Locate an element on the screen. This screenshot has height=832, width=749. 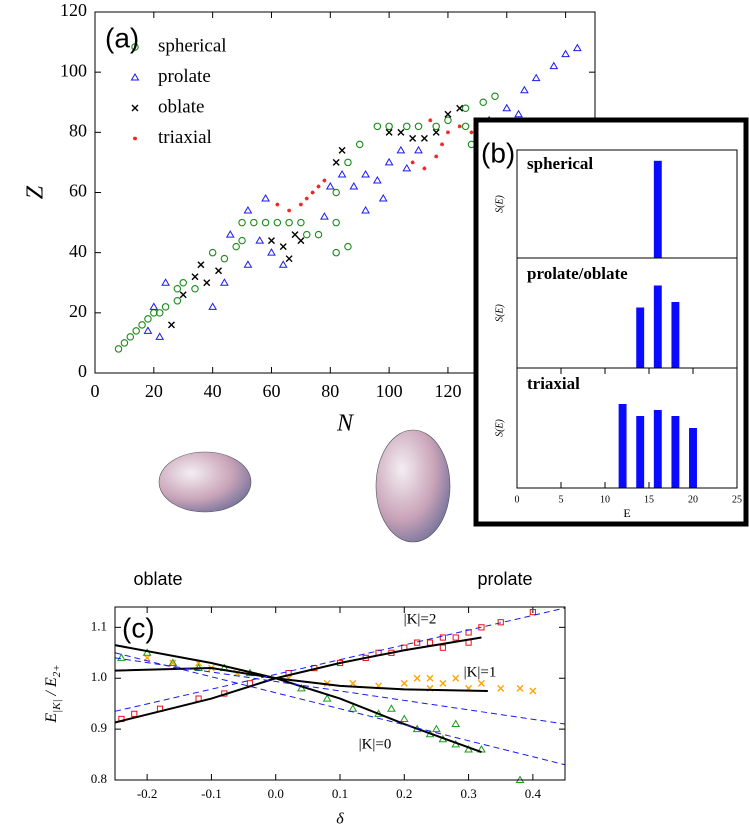
y-axis-label-part: E is located at coordinates (51, 682).